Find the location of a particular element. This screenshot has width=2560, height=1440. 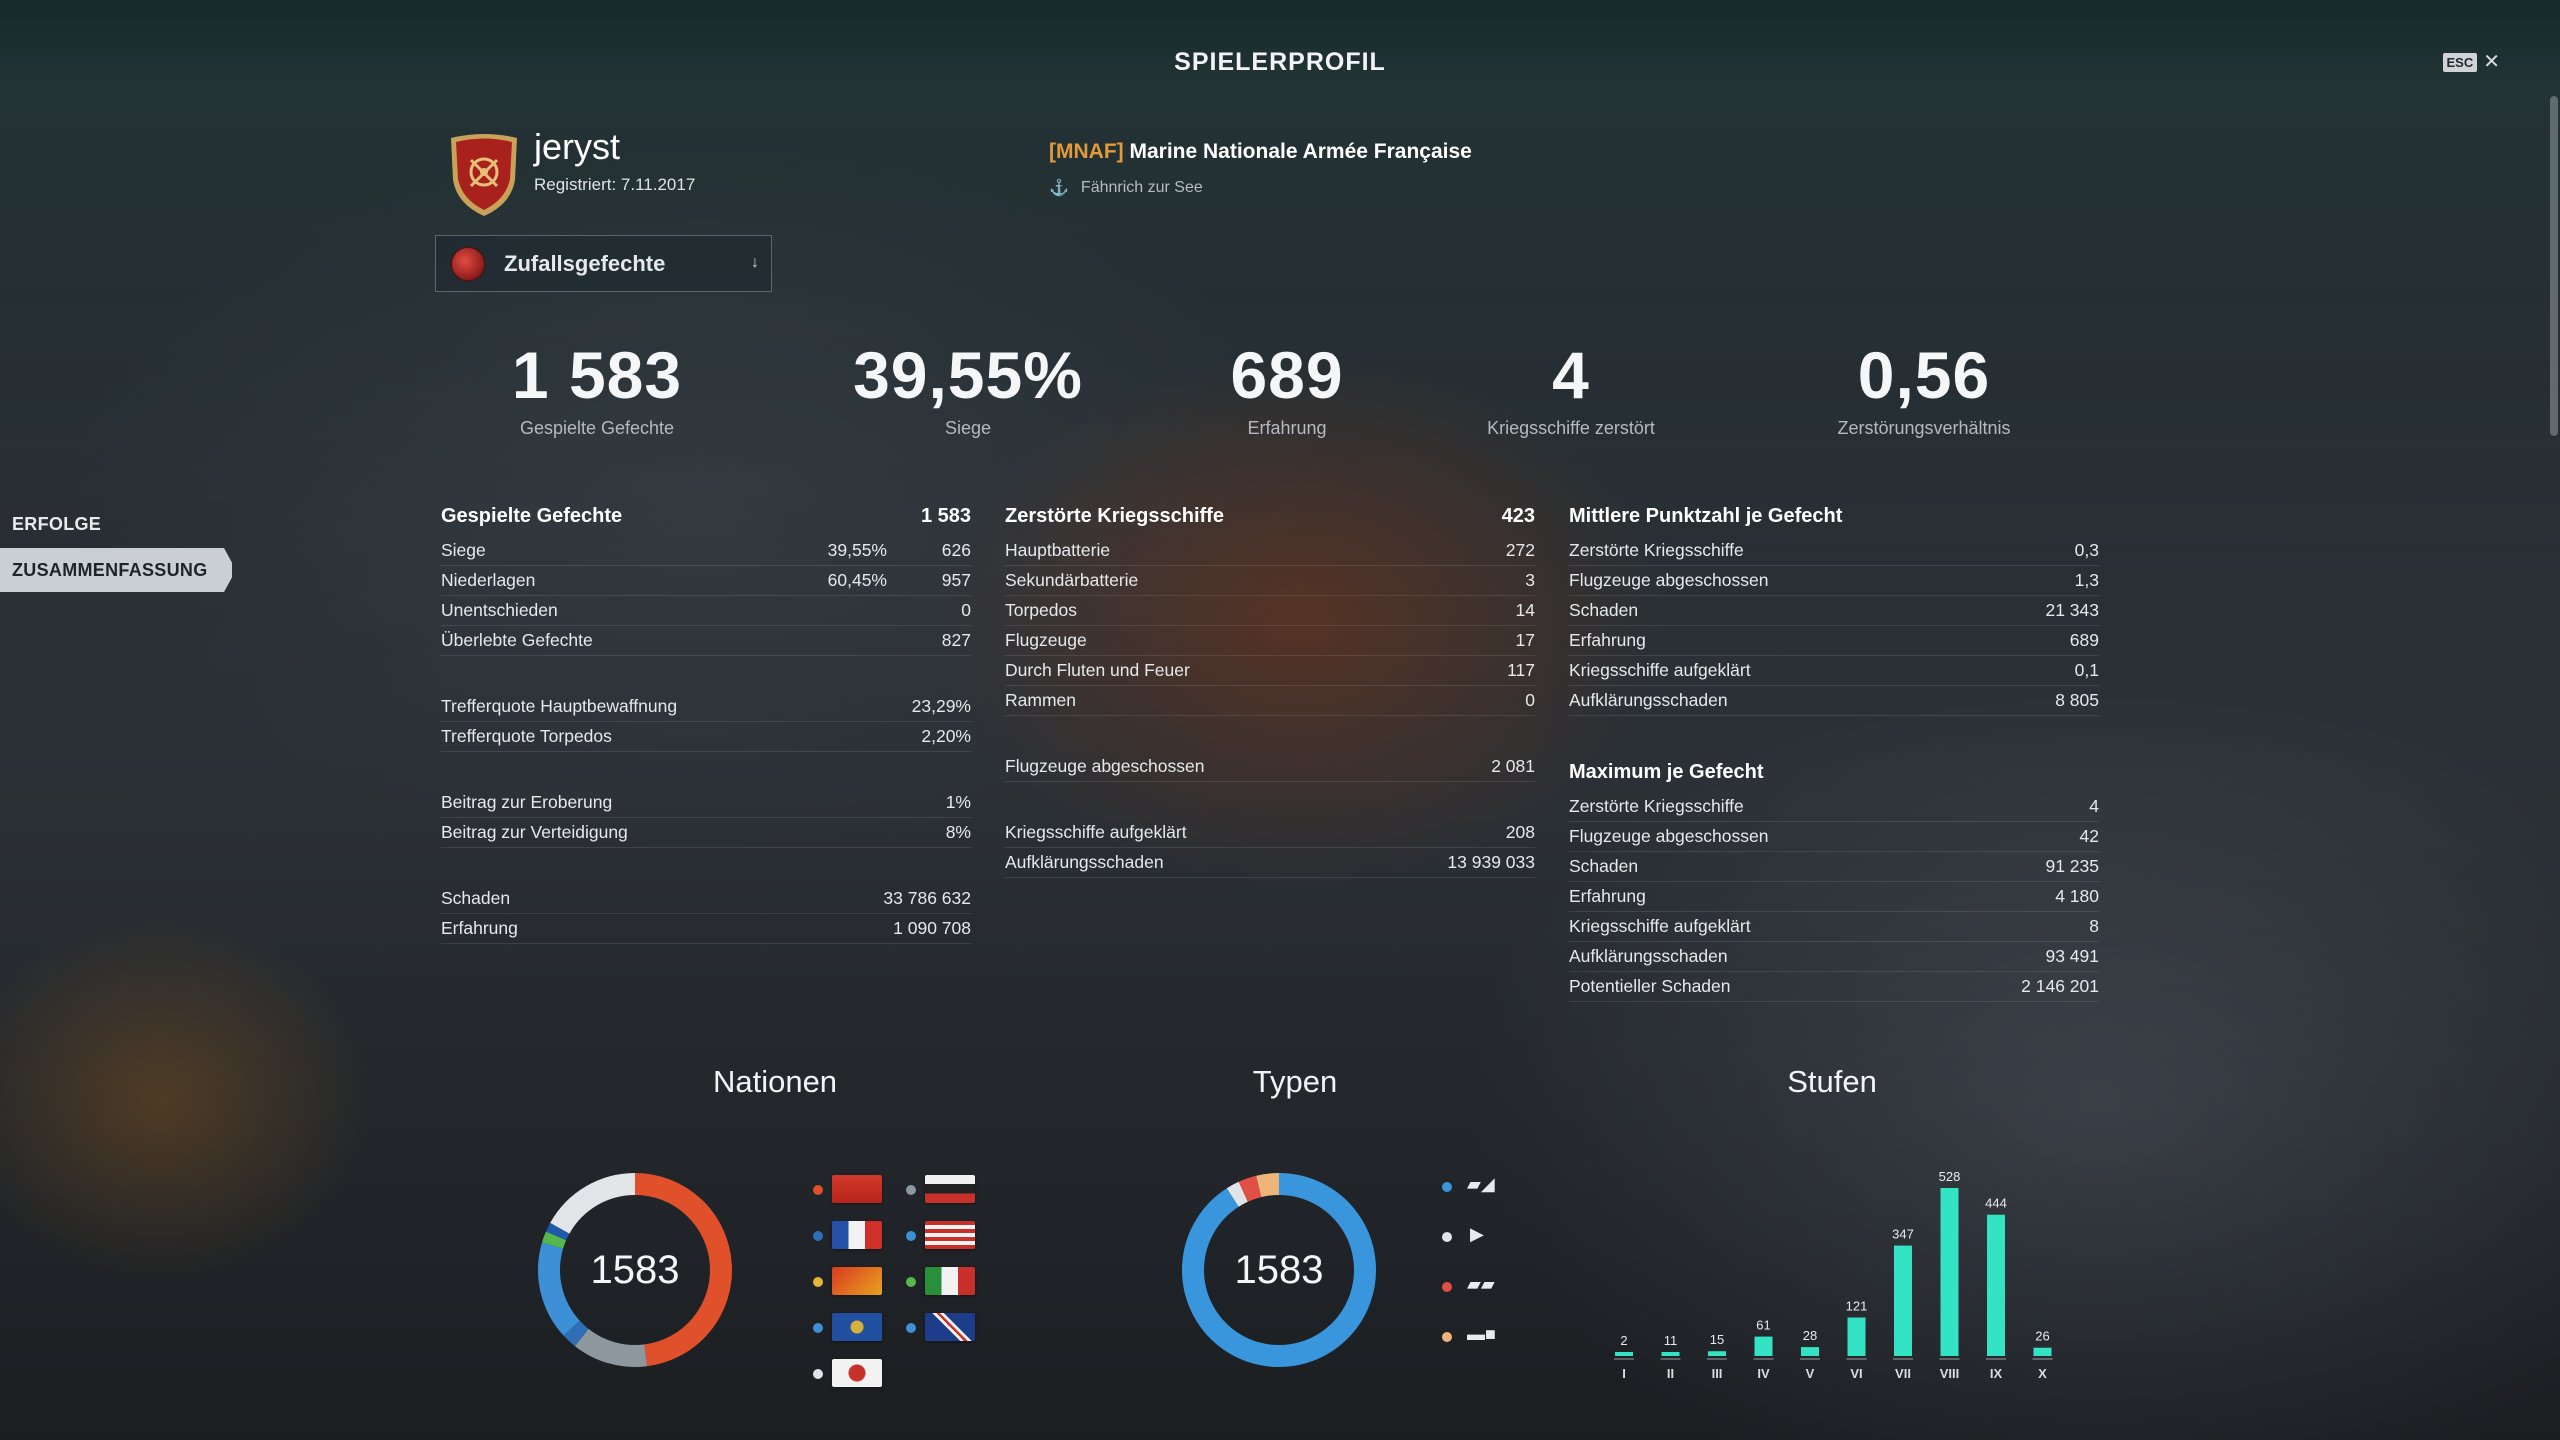

table-row: Zerstörte Kriegsschiffe 4 is located at coordinates (1834, 807).